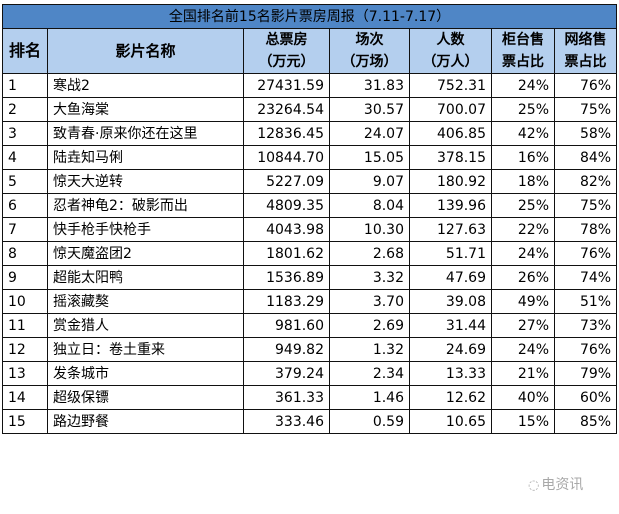 Image resolution: width=619 pixels, height=514 pixels. What do you see at coordinates (369, 205) in the screenshot?
I see `cell-shows: 8.04` at bounding box center [369, 205].